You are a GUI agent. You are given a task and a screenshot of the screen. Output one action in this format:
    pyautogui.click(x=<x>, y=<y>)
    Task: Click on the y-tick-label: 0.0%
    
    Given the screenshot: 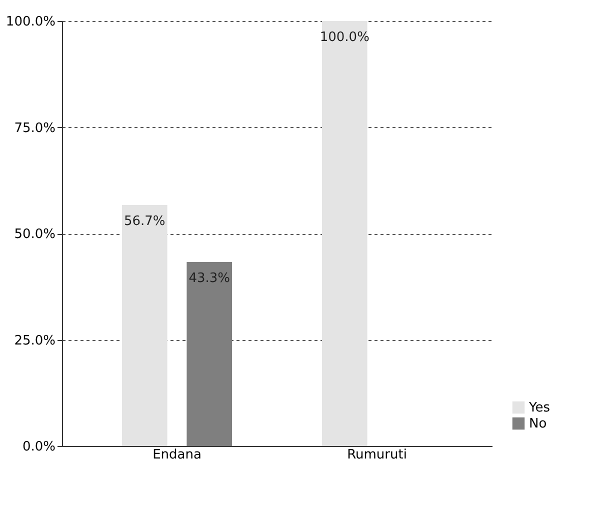 What is the action you would take?
    pyautogui.click(x=39, y=447)
    